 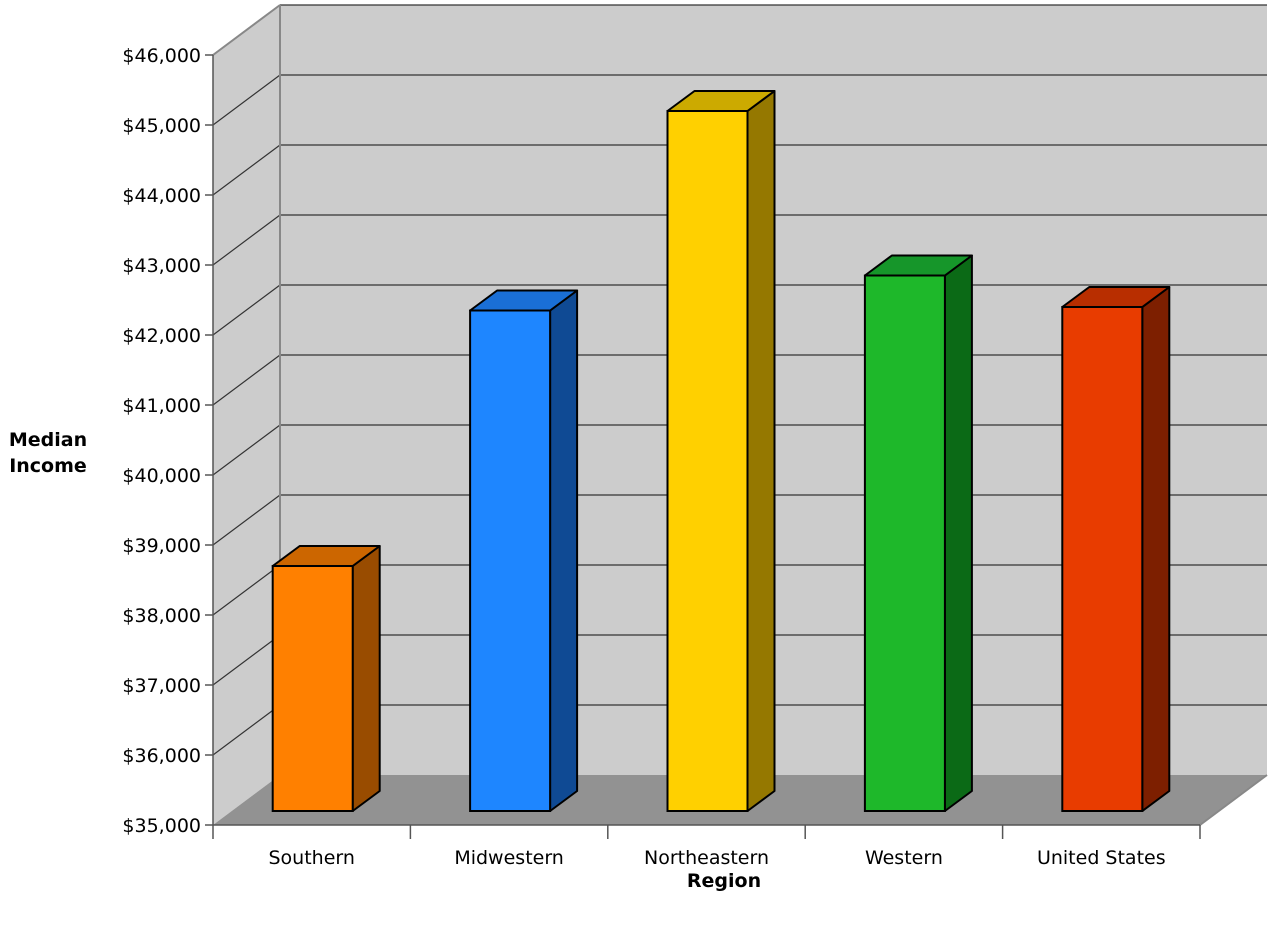 What do you see at coordinates (724, 881) in the screenshot?
I see `x-axis-title: Region` at bounding box center [724, 881].